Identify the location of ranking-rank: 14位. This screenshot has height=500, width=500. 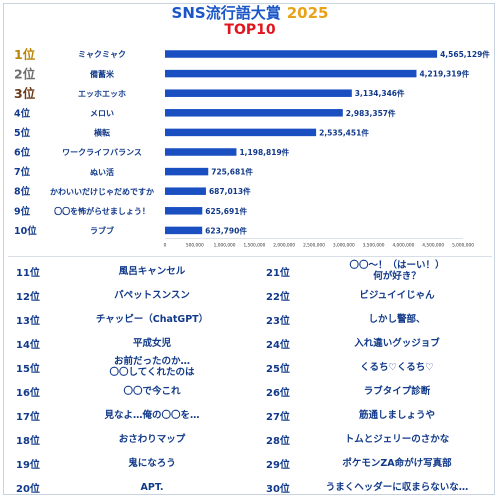
(28, 345).